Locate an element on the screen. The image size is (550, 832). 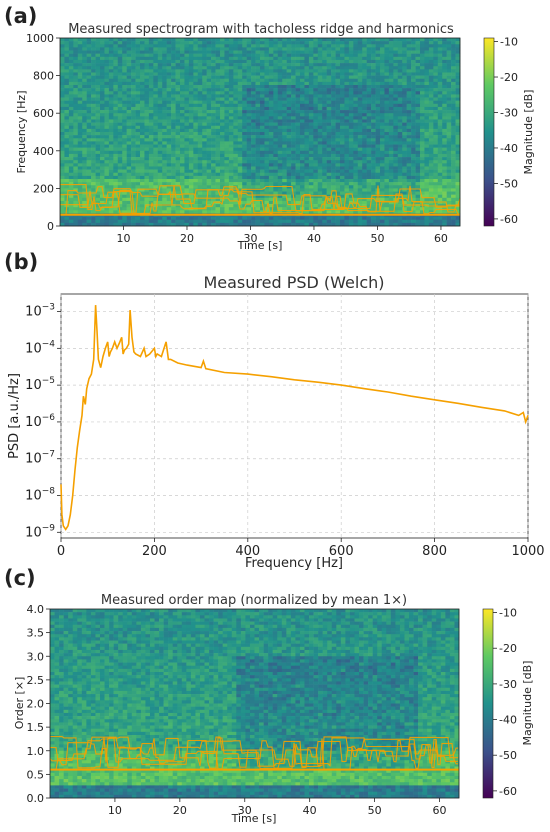
chart-c-ytick-label: 3.5 is located at coordinates (36, 633).